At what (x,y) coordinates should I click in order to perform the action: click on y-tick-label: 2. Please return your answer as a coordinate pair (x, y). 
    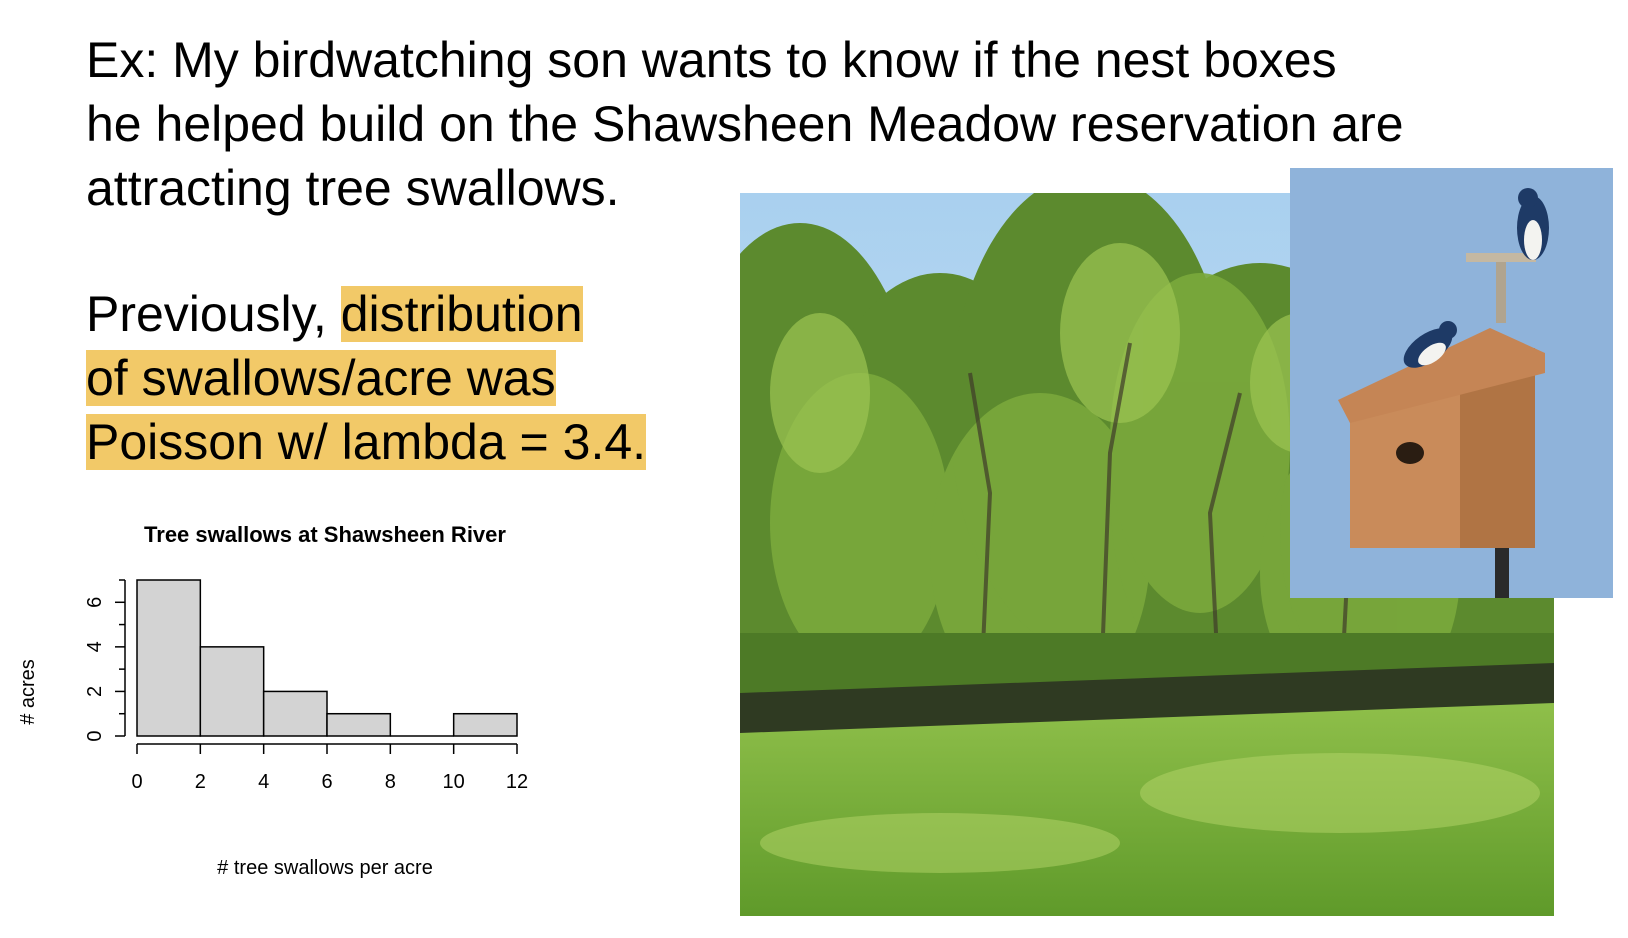
    Looking at the image, I should click on (95, 691).